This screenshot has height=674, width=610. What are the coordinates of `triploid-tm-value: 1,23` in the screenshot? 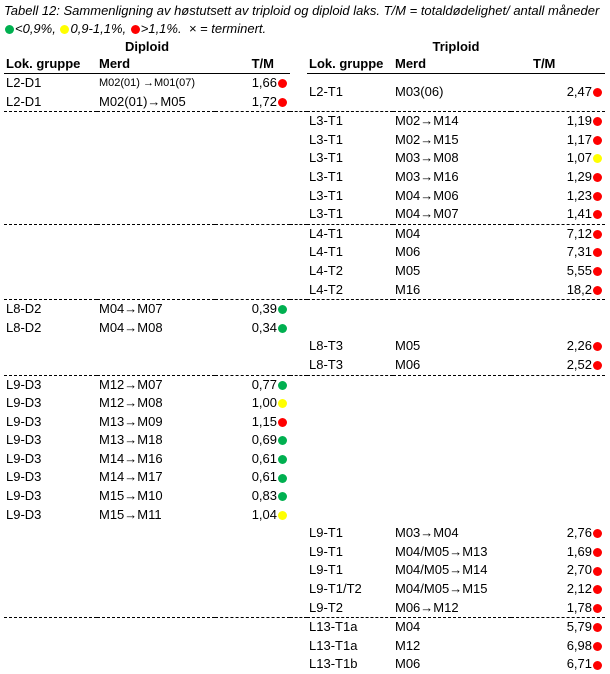 It's located at (579, 195).